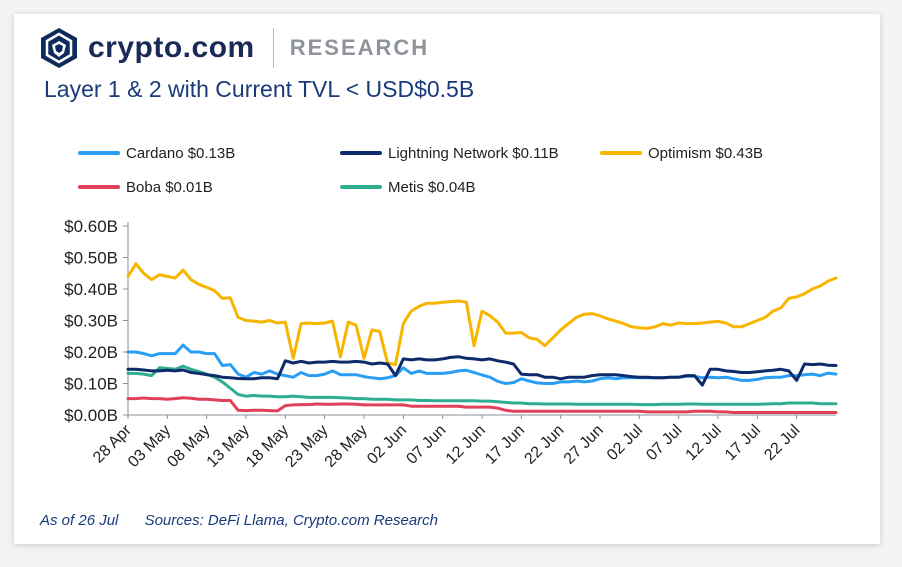 This screenshot has height=567, width=902. Describe the element at coordinates (664, 443) in the screenshot. I see `x-tick-label: 07 Jul` at that location.